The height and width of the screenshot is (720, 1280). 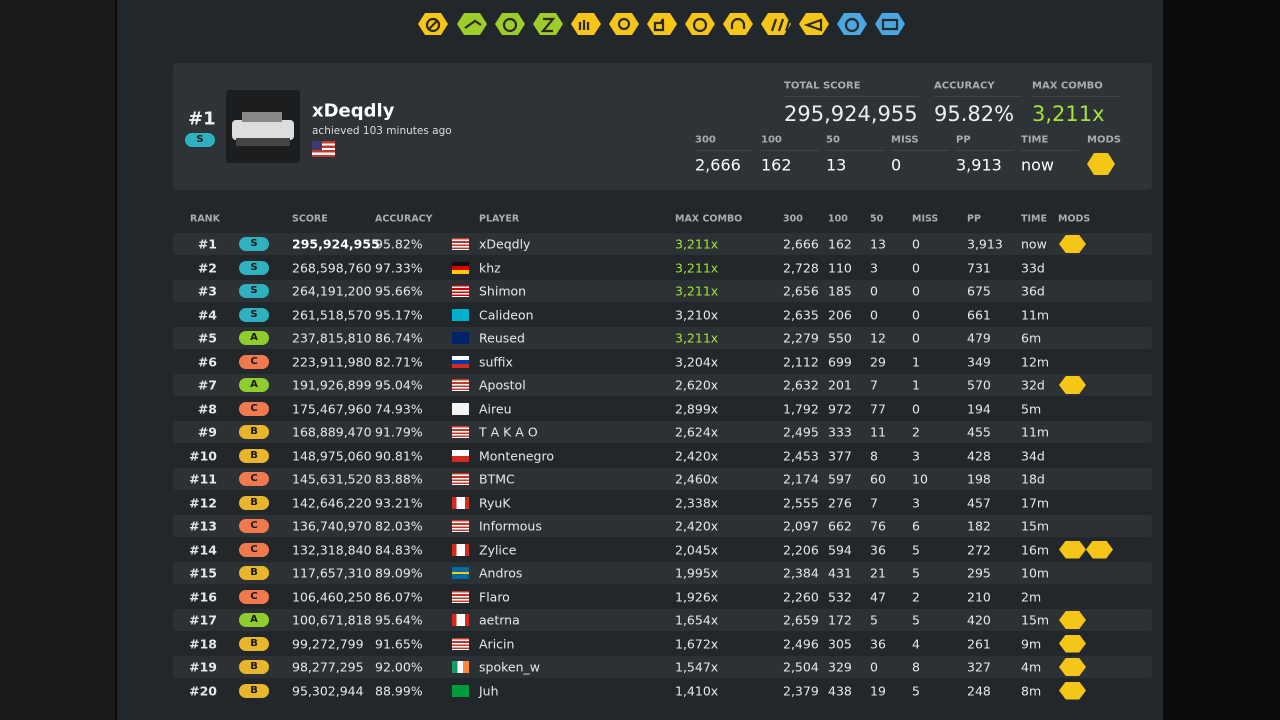 I want to click on grade-badge: A, so click(x=254, y=385).